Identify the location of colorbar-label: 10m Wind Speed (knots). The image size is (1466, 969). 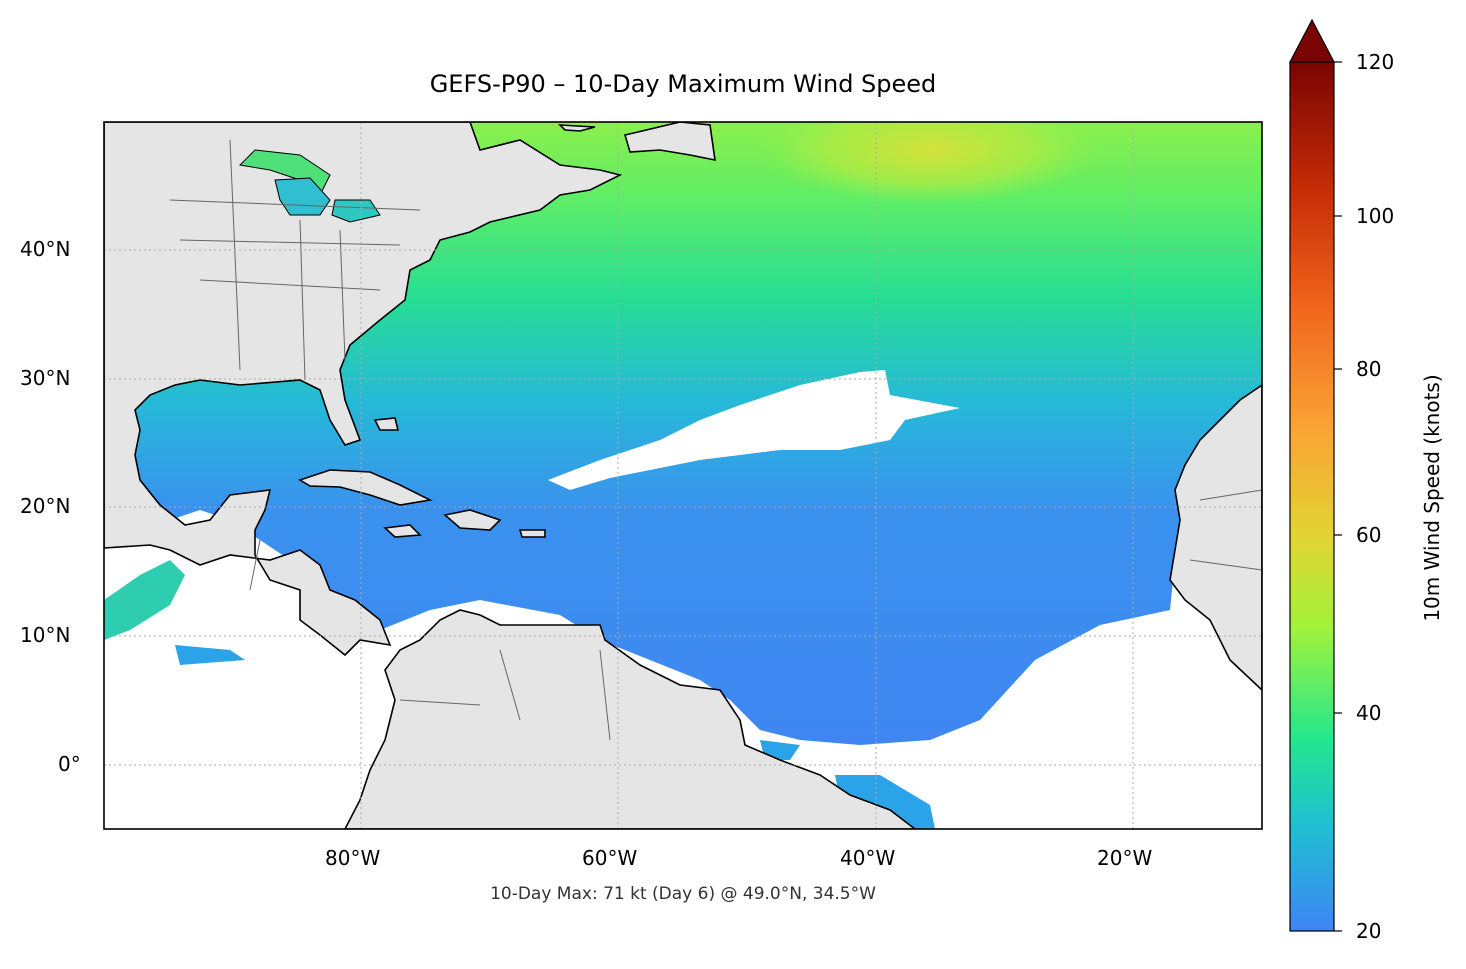
(1432, 498).